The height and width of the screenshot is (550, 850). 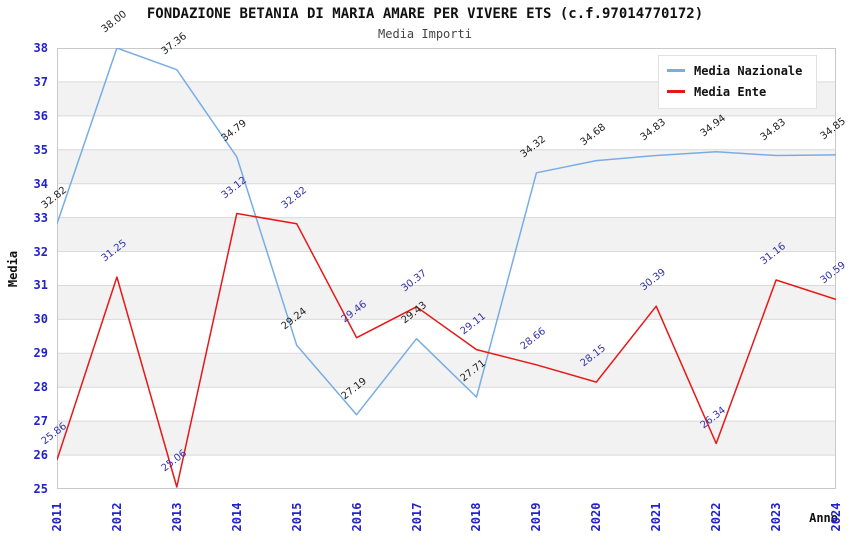 I want to click on y-tick-label: 29, so click(x=40, y=353).